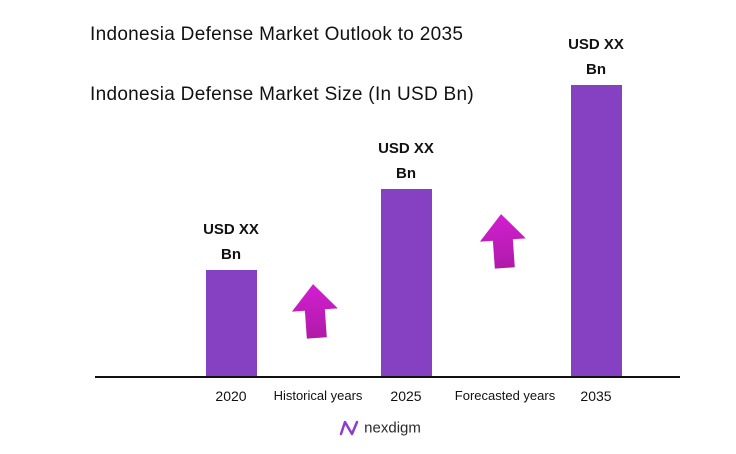 Image resolution: width=736 pixels, height=454 pixels. What do you see at coordinates (406, 396) in the screenshot?
I see `x-tick-label: 2025` at bounding box center [406, 396].